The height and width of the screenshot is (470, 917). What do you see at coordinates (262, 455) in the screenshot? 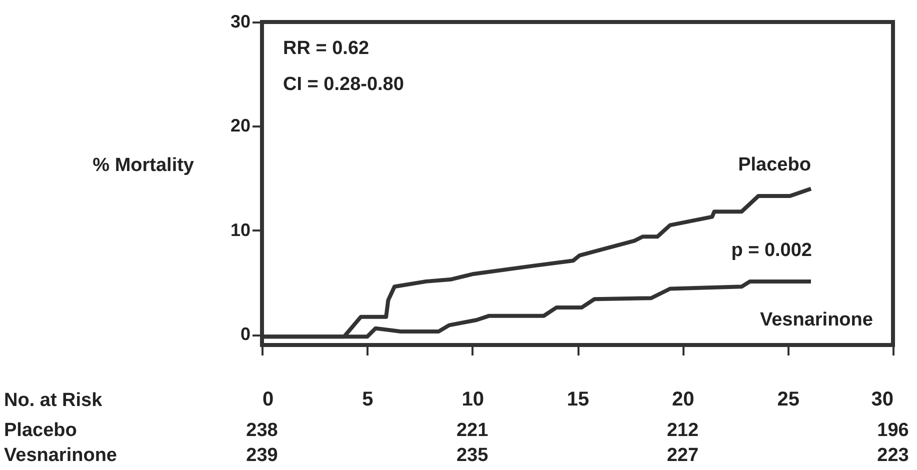
I see `text: 239` at bounding box center [262, 455].